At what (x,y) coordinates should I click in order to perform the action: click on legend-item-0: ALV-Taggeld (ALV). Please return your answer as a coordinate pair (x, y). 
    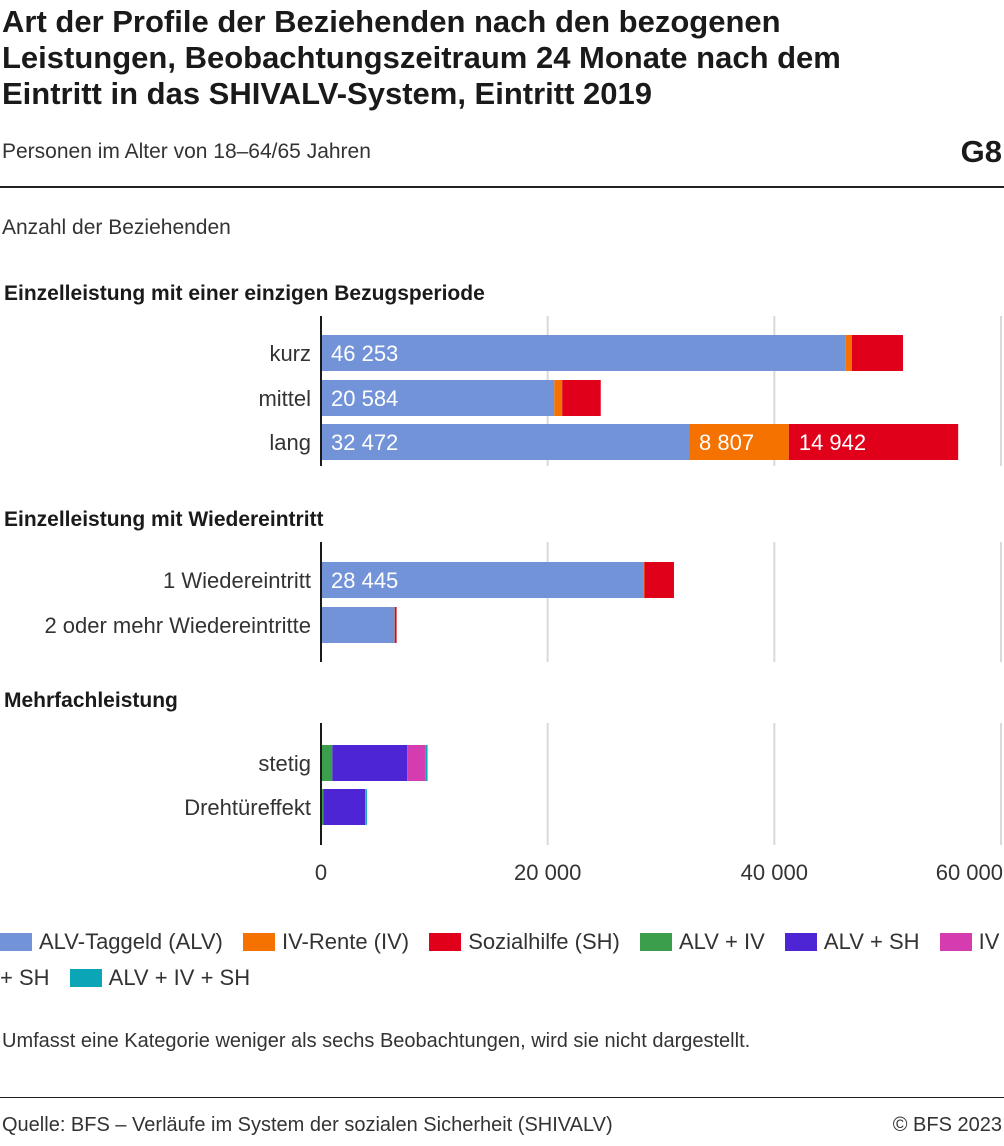
    Looking at the image, I should click on (111, 941).